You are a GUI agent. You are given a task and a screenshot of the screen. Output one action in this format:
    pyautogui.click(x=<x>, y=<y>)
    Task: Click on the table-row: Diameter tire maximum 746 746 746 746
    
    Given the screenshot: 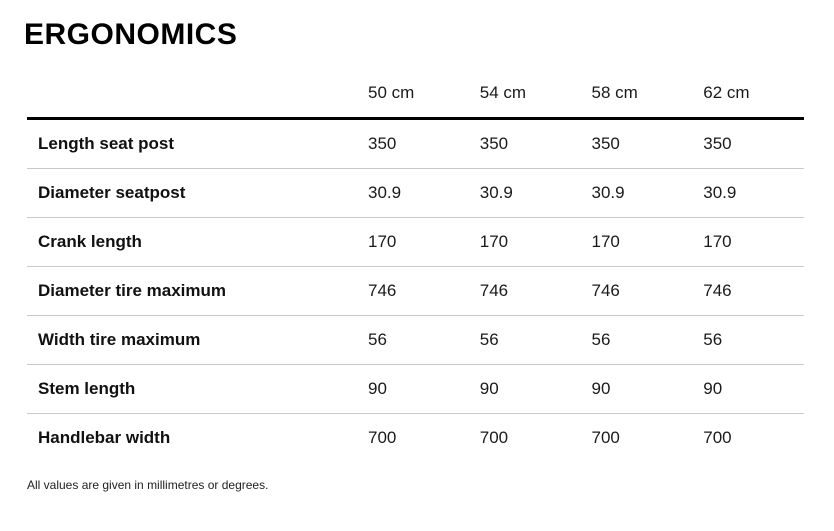 What is the action you would take?
    pyautogui.click(x=415, y=291)
    